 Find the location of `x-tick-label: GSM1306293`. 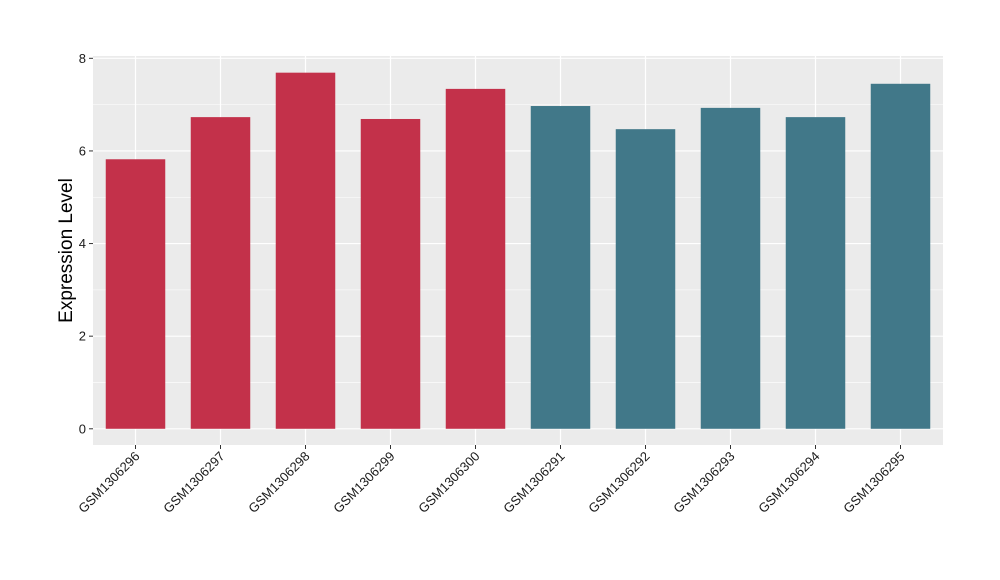

x-tick-label: GSM1306293 is located at coordinates (703, 482).